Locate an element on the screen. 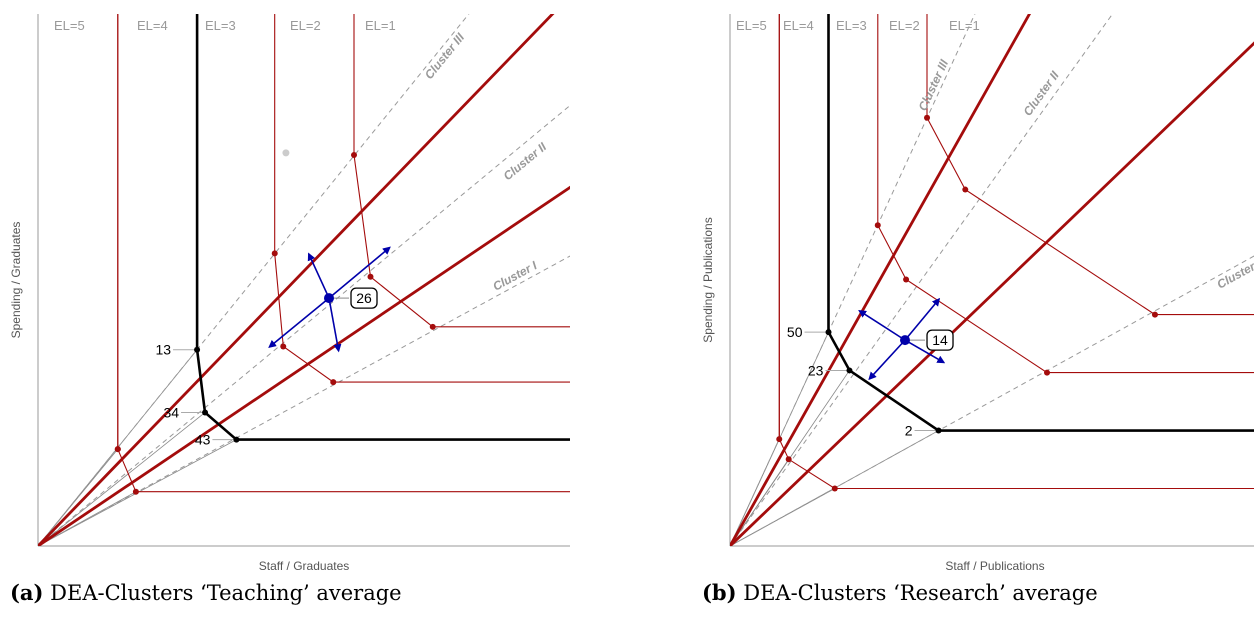 The height and width of the screenshot is (619, 1254). panel-a-focus-label: 26 is located at coordinates (364, 298).